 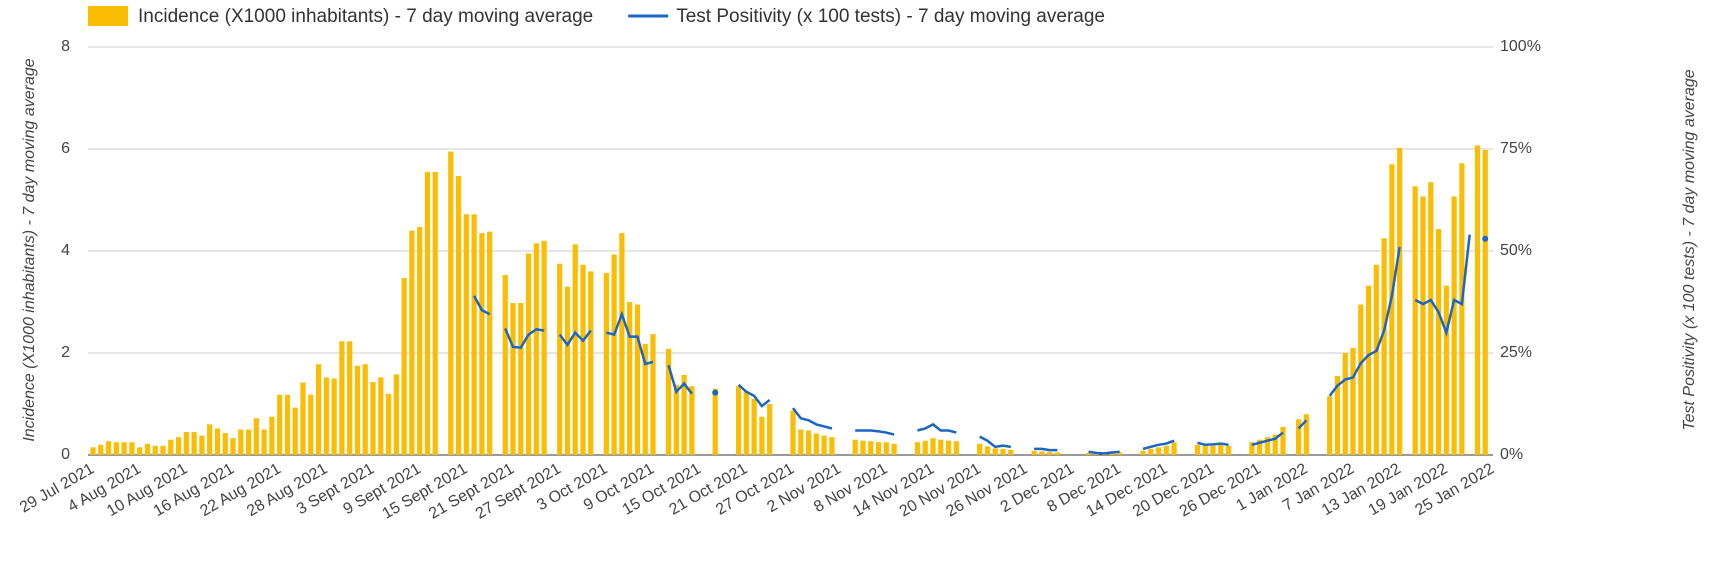 I want to click on y-tick-label: 6, so click(x=65, y=148).